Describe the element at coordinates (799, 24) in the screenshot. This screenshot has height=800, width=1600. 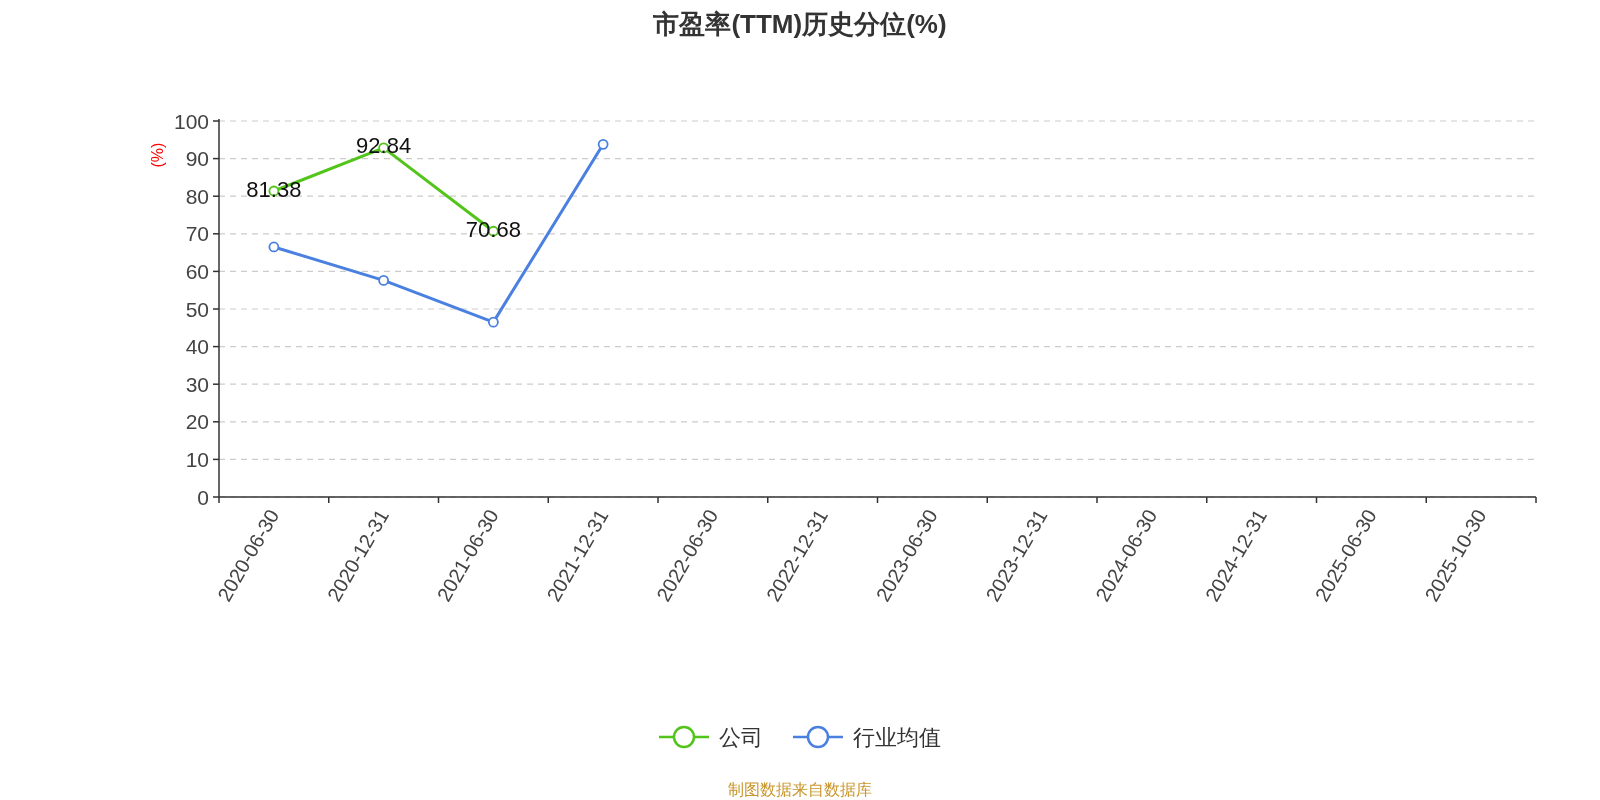
I see `chart-title: 市盈率(TTM)历史分位(%)` at that location.